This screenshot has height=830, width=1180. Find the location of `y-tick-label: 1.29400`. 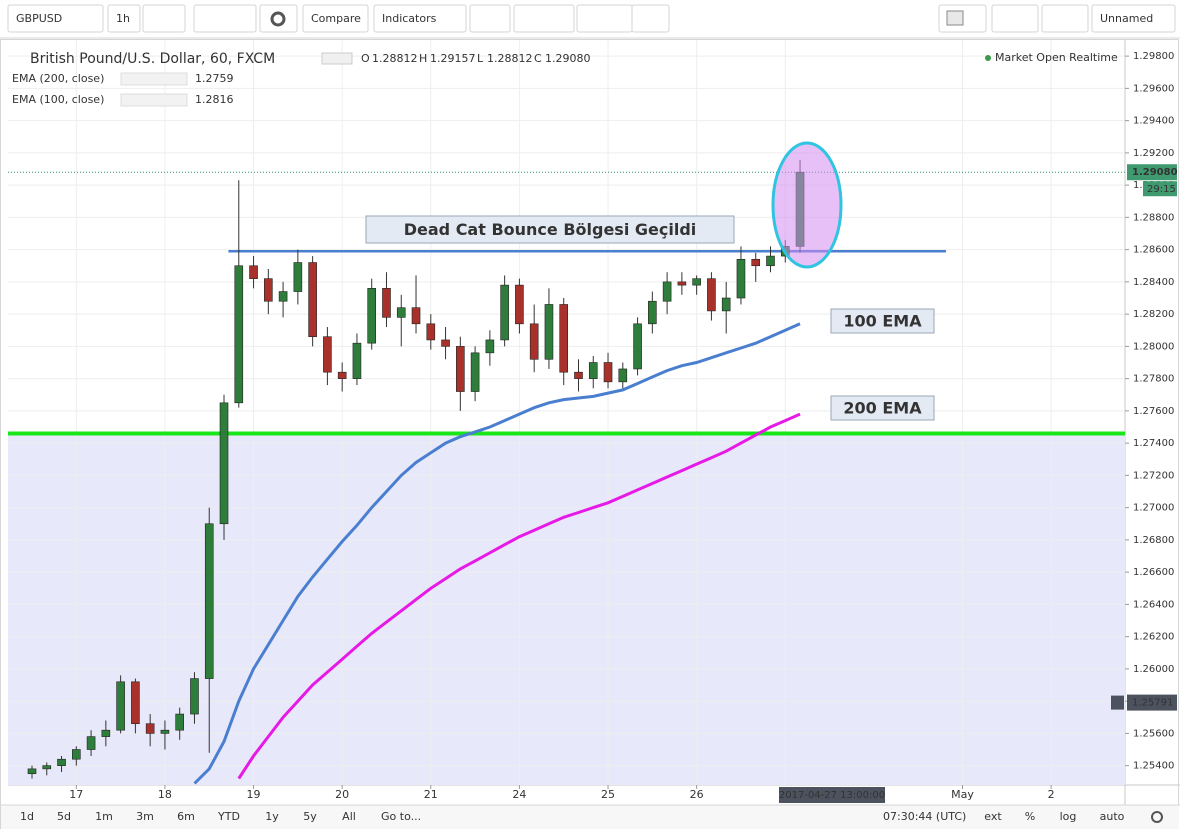

y-tick-label: 1.29400 is located at coordinates (1153, 121).